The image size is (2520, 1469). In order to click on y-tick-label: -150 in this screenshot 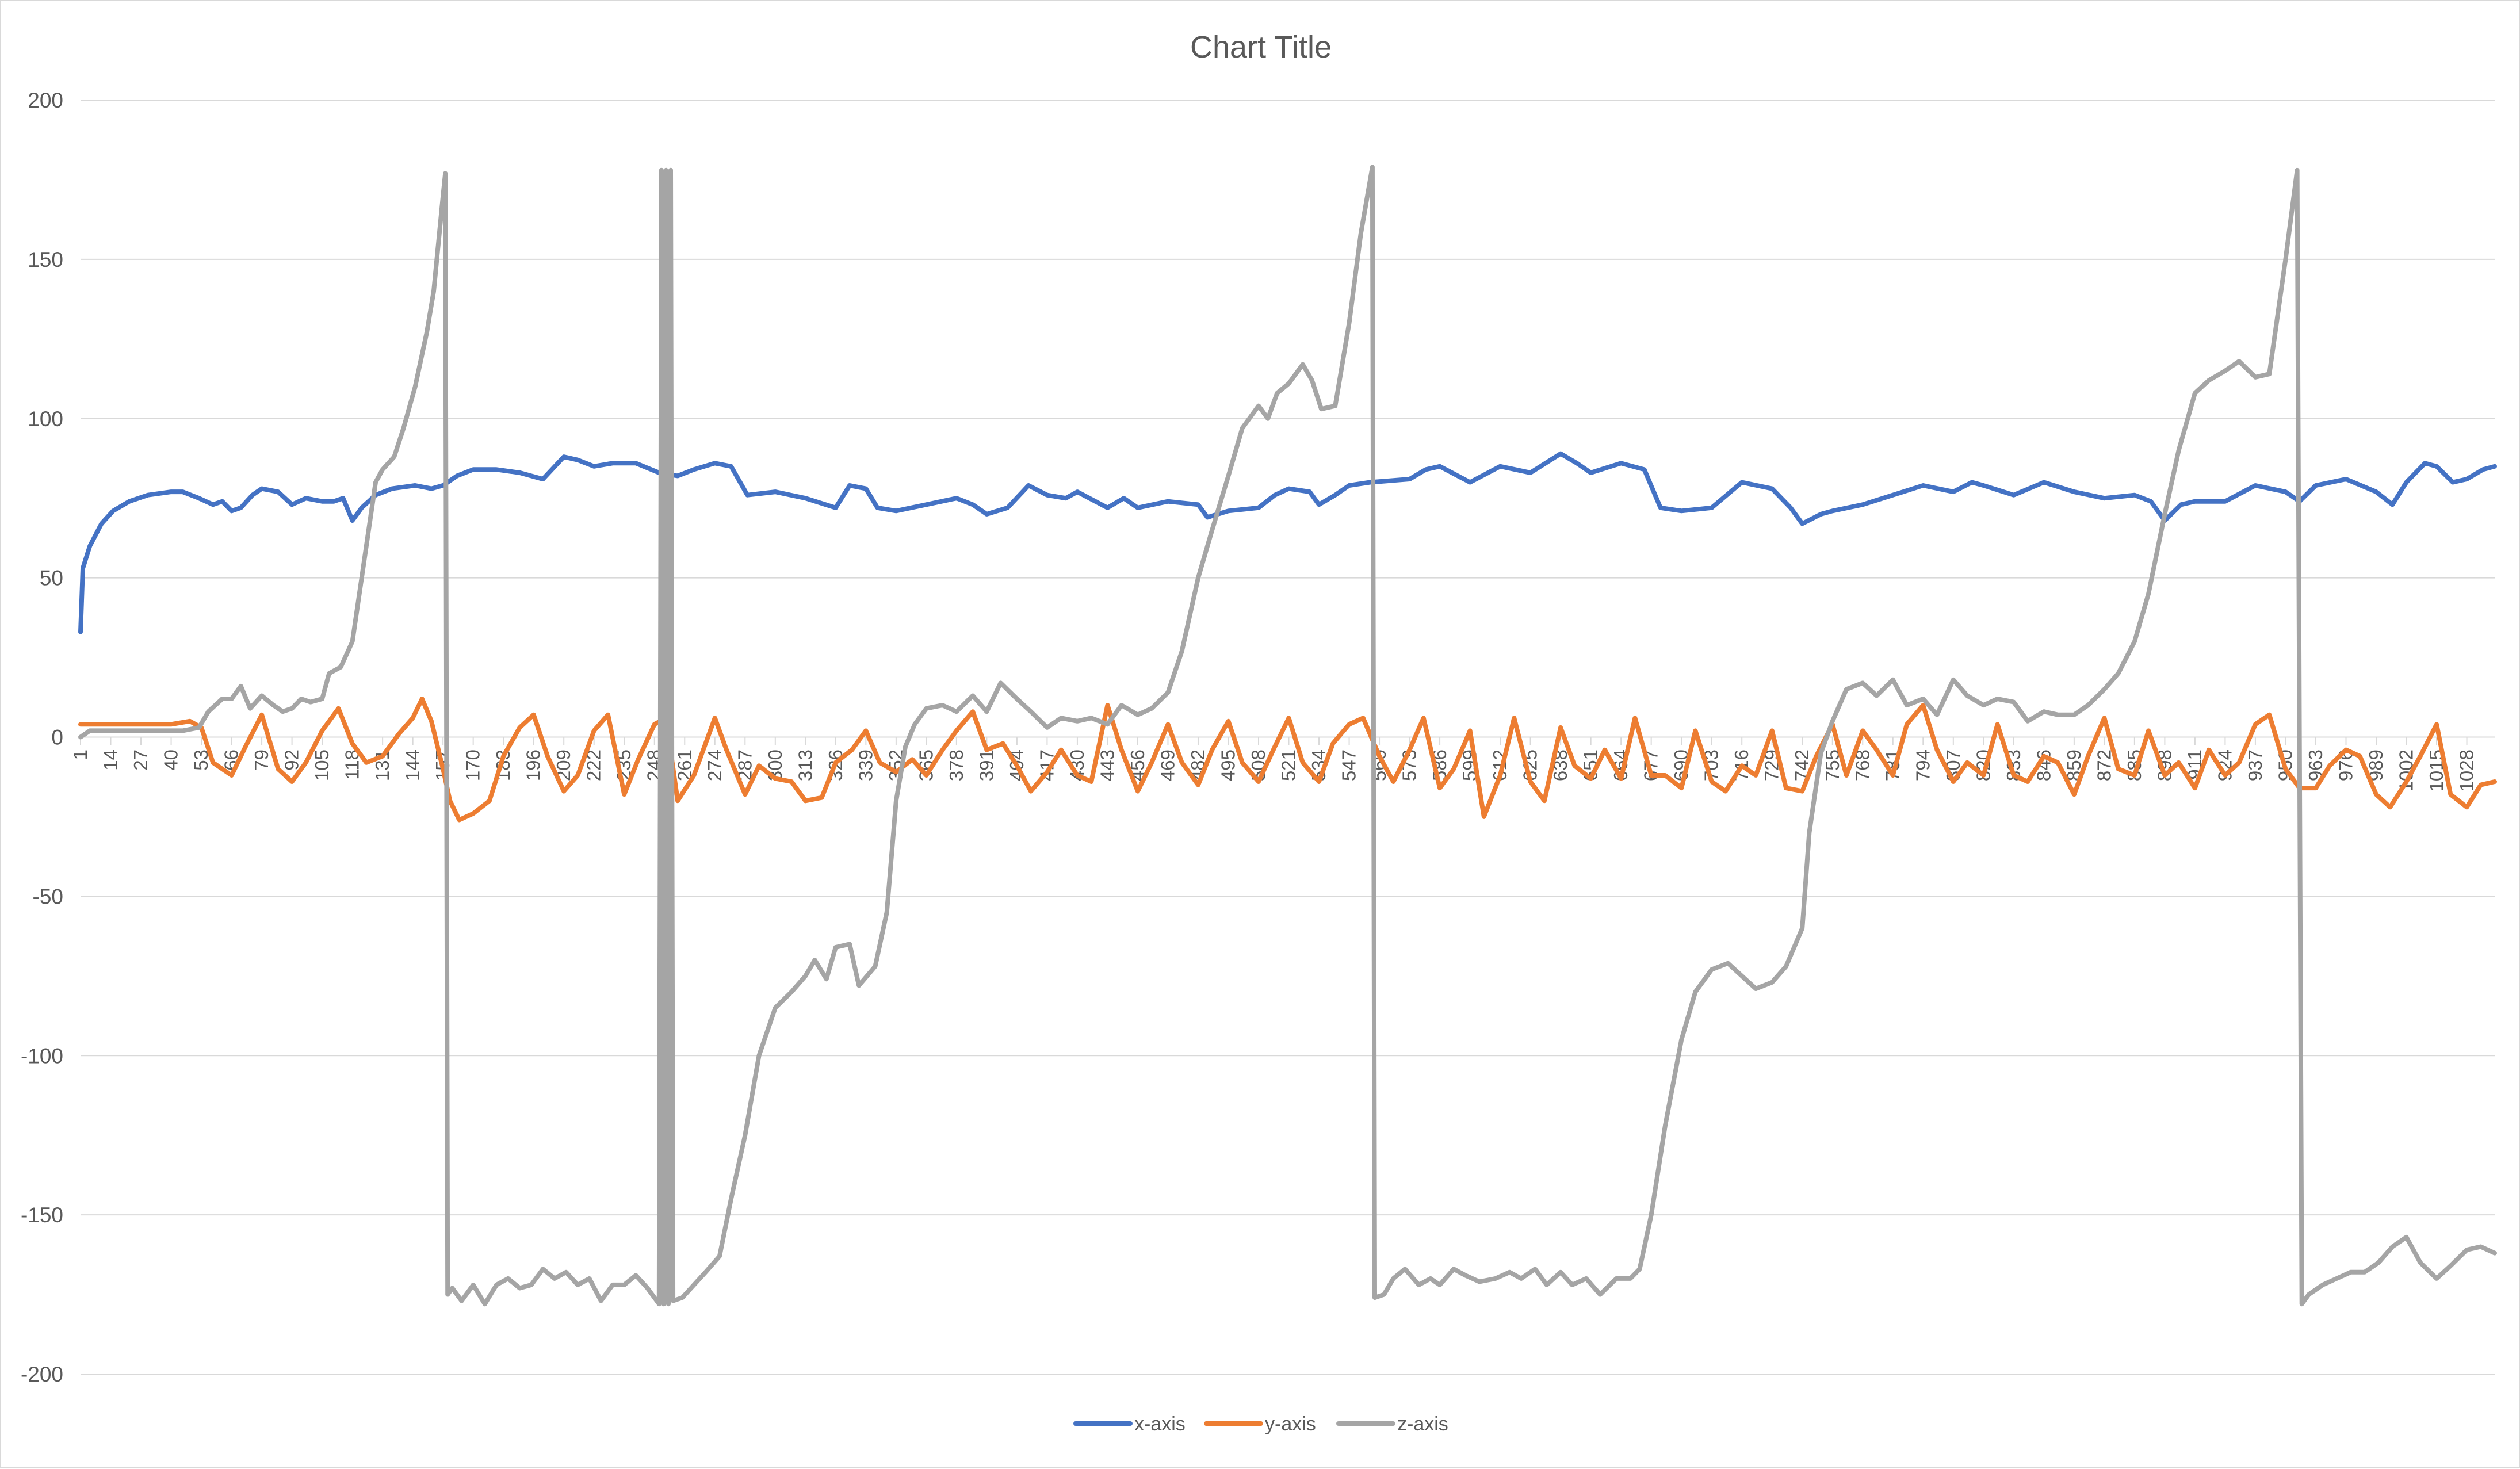, I will do `click(42, 1215)`.